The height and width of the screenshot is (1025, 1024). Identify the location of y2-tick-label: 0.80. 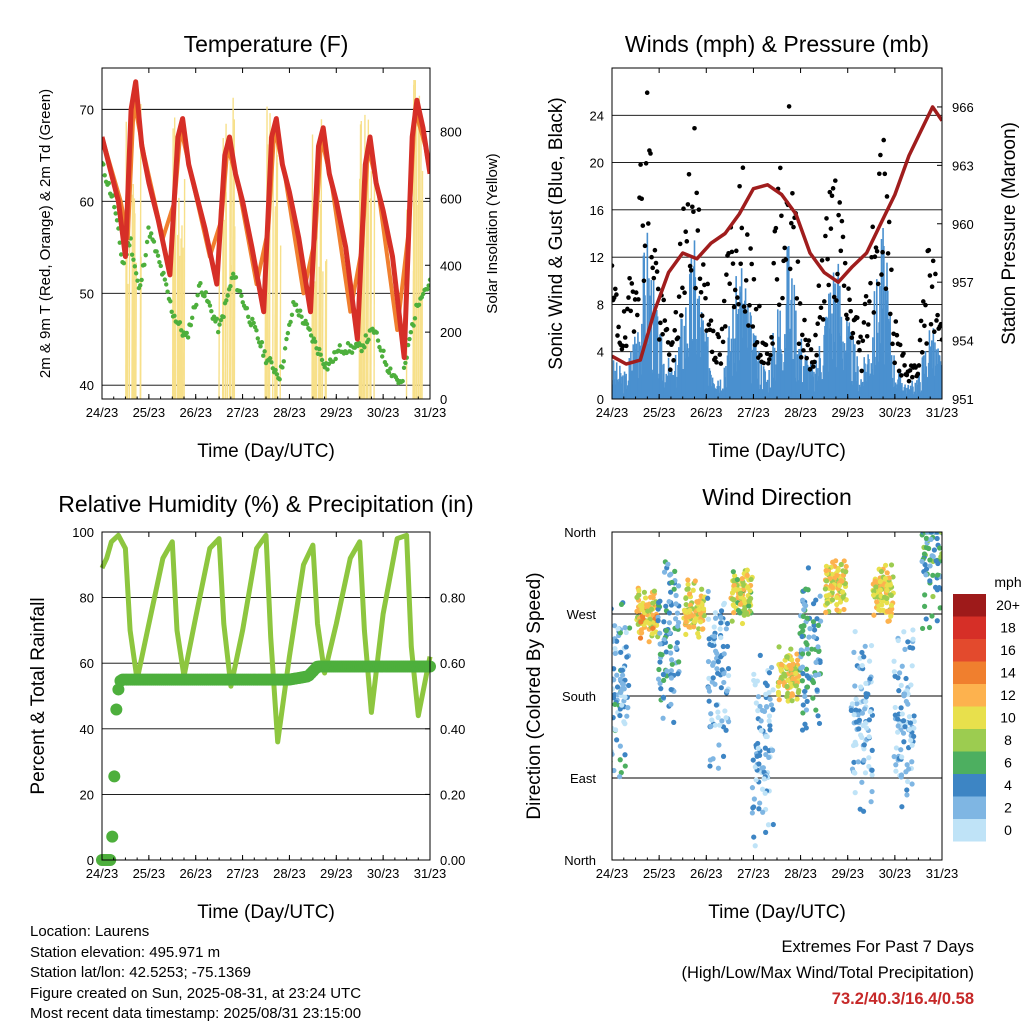
(452, 598).